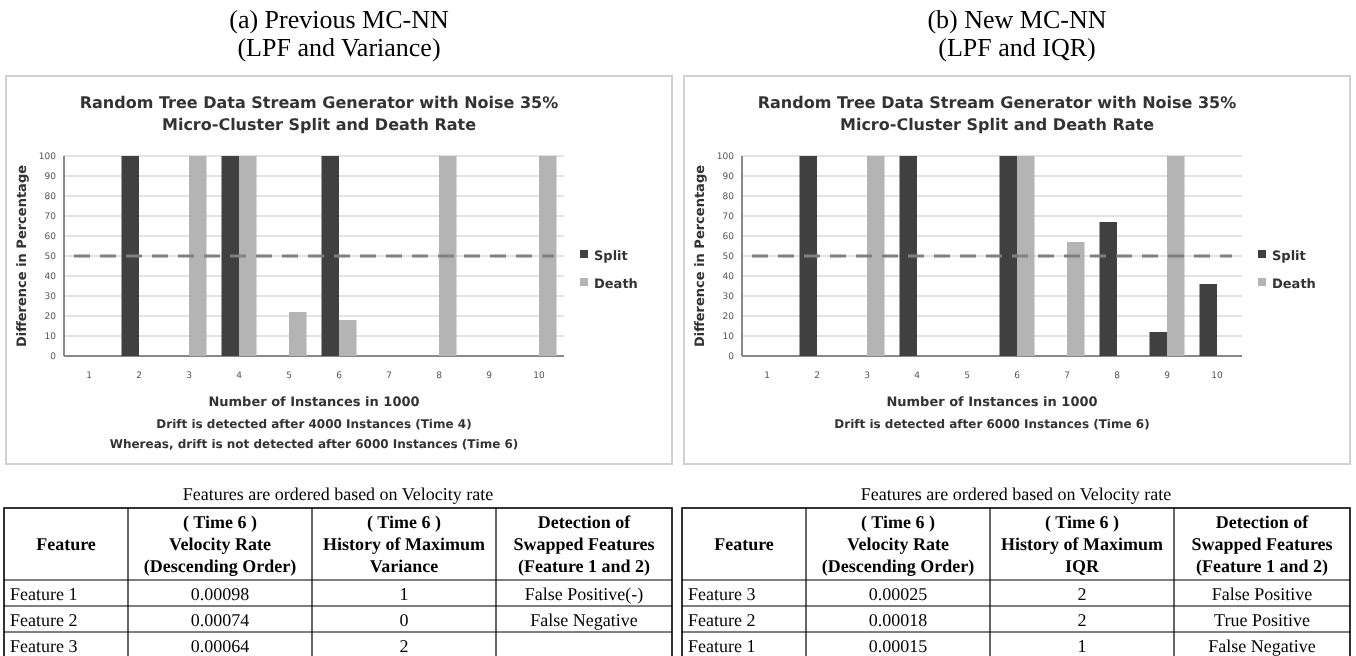 This screenshot has width=1356, height=656. What do you see at coordinates (584, 594) in the screenshot?
I see `text: False Positive(-)` at bounding box center [584, 594].